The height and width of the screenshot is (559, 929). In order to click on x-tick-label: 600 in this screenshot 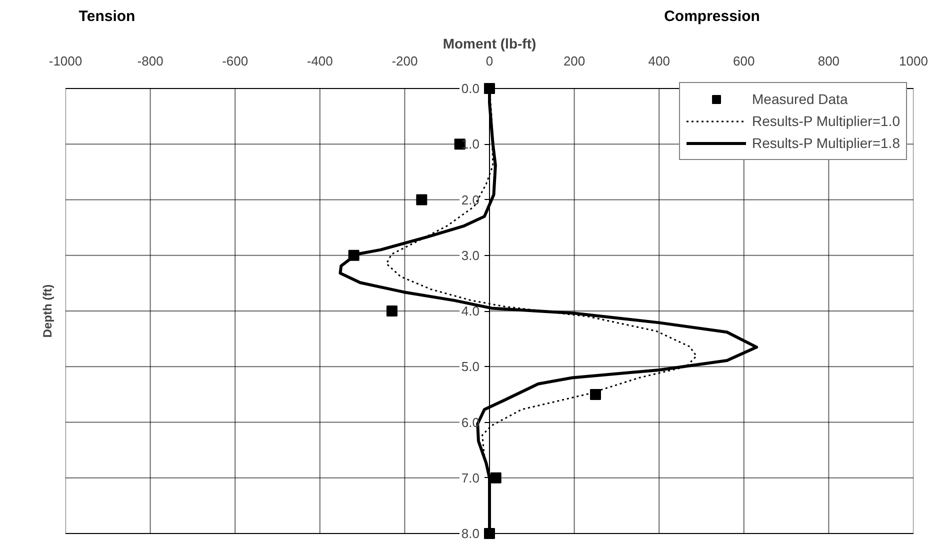, I will do `click(744, 61)`.